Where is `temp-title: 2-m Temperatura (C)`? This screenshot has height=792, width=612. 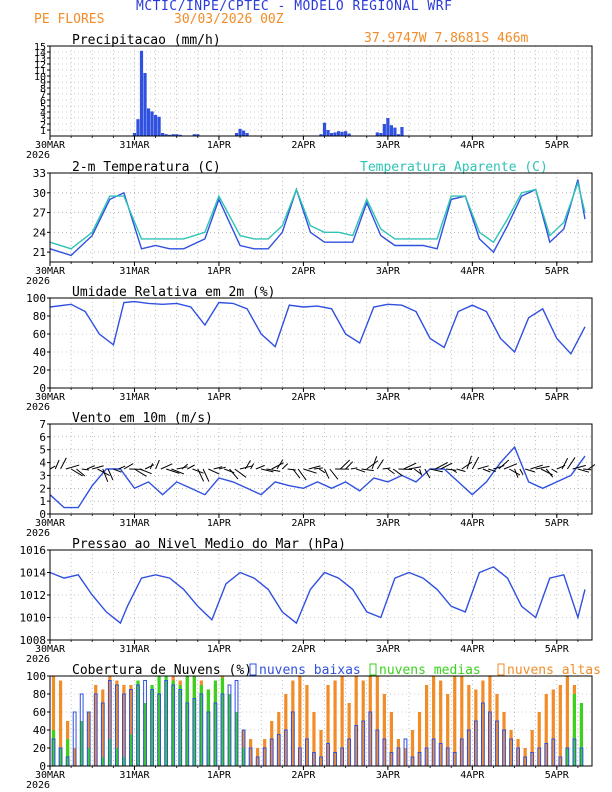 temp-title: 2-m Temperatura (C) is located at coordinates (146, 167).